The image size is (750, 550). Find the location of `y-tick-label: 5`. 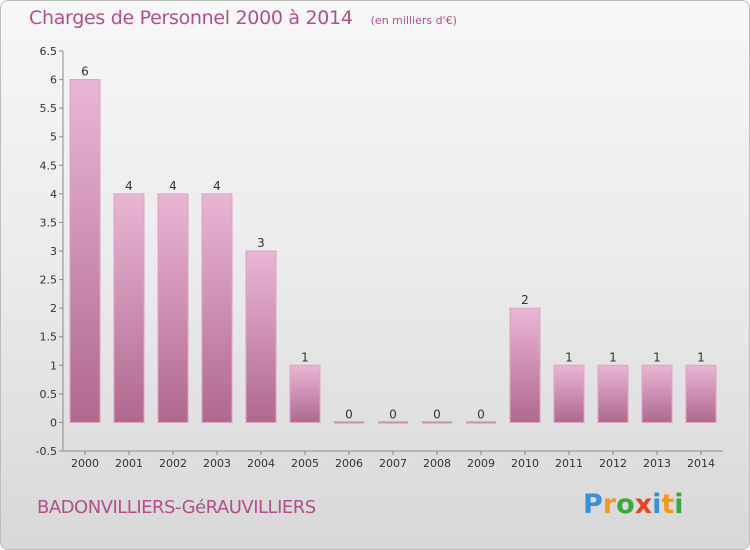

y-tick-label: 5 is located at coordinates (53, 137).